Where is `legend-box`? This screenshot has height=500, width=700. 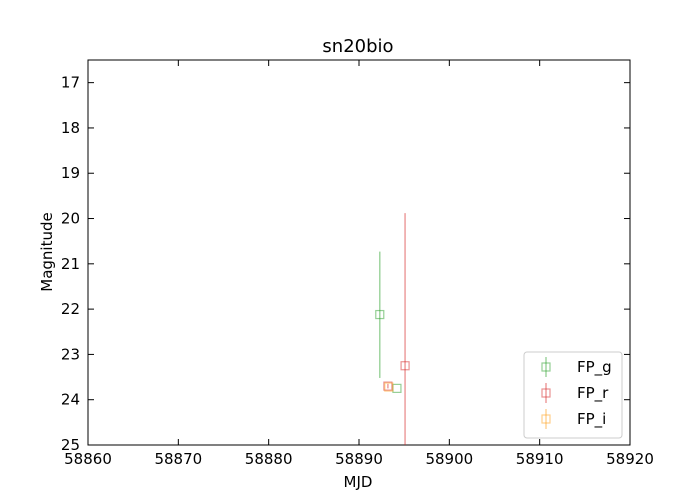
legend-box is located at coordinates (573, 395).